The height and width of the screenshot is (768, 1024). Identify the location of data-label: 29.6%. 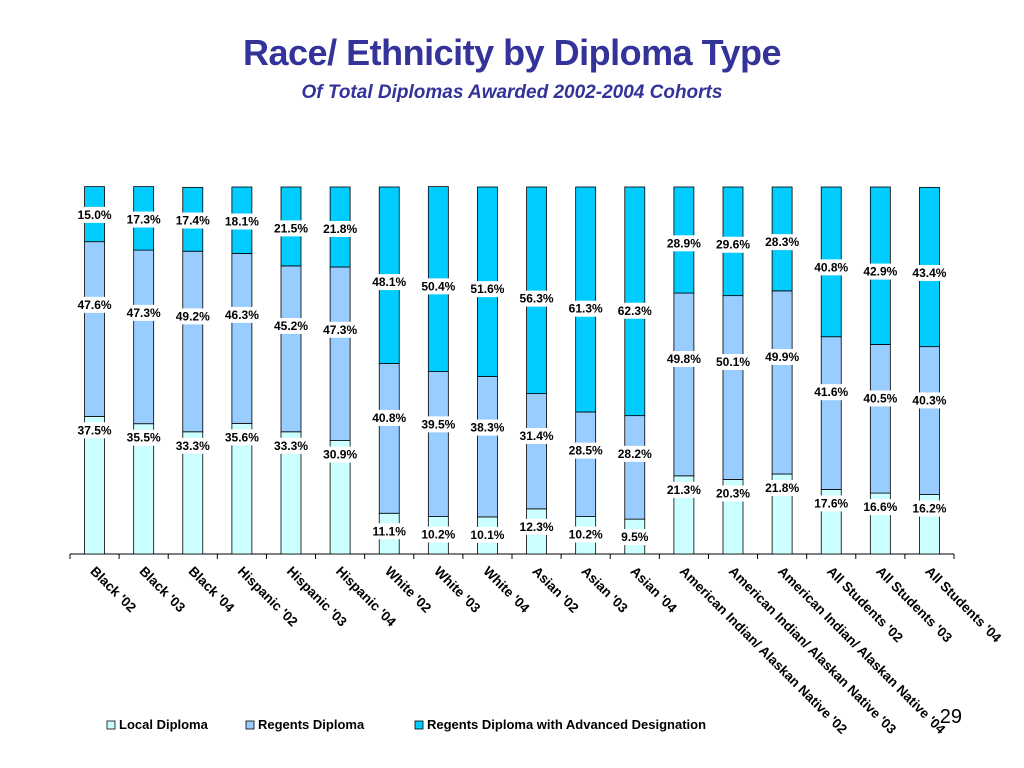
(733, 245).